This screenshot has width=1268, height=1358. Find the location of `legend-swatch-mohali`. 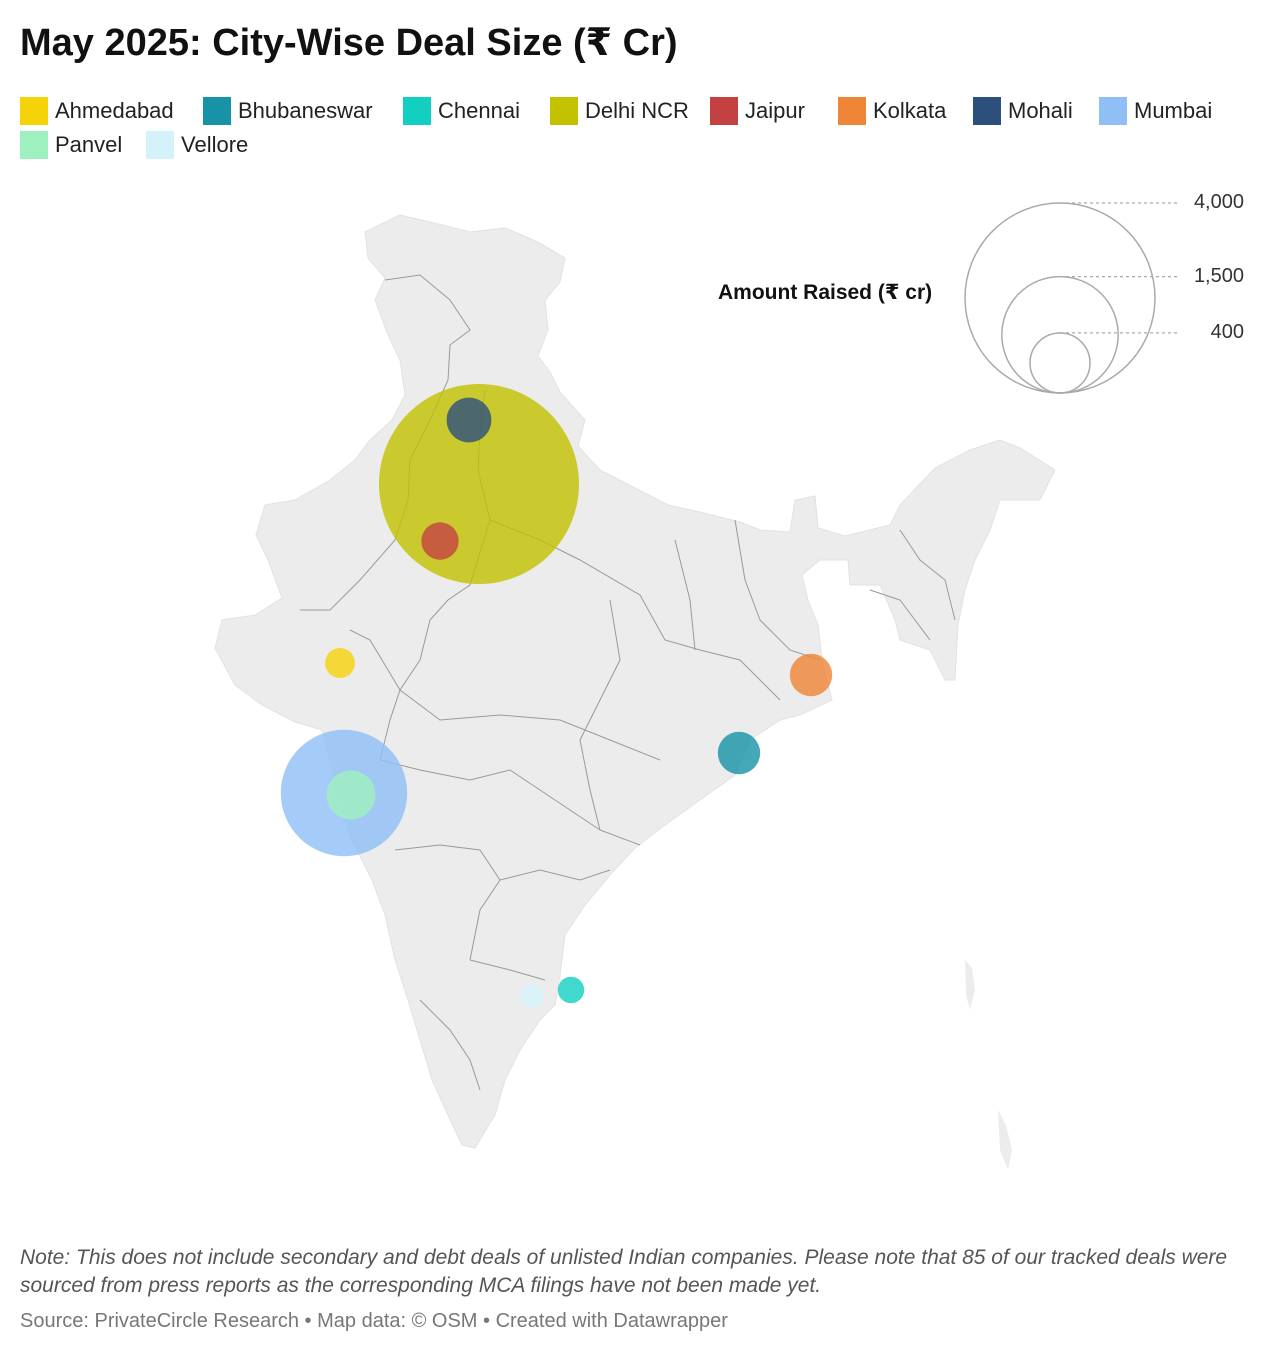

legend-swatch-mohali is located at coordinates (987, 111).